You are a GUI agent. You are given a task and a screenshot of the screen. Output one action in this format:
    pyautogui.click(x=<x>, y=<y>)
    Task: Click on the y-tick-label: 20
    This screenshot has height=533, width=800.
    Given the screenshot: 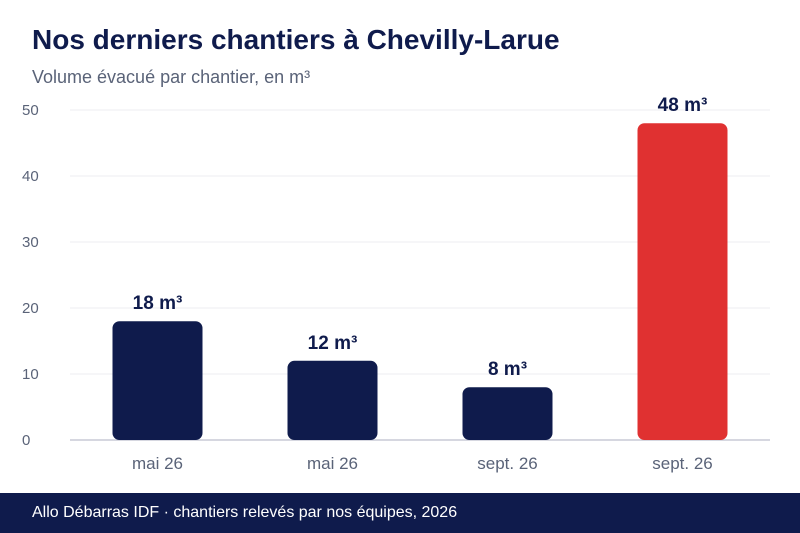 What is the action you would take?
    pyautogui.click(x=30, y=308)
    